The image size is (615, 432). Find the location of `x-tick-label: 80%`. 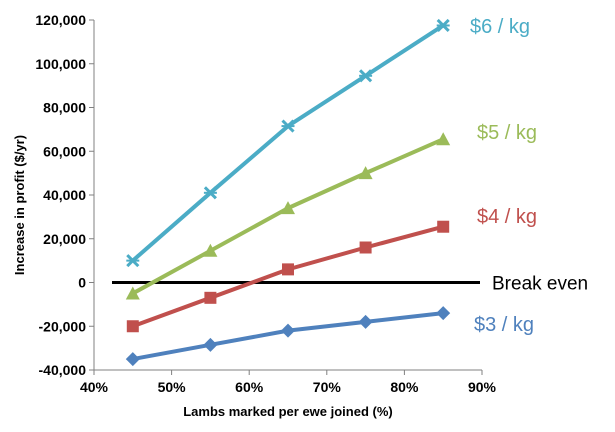

x-tick-label: 80% is located at coordinates (404, 387).